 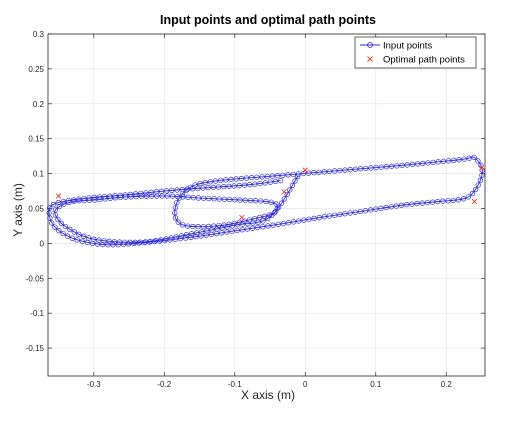 I want to click on legend-input-points-marker, so click(x=370, y=45).